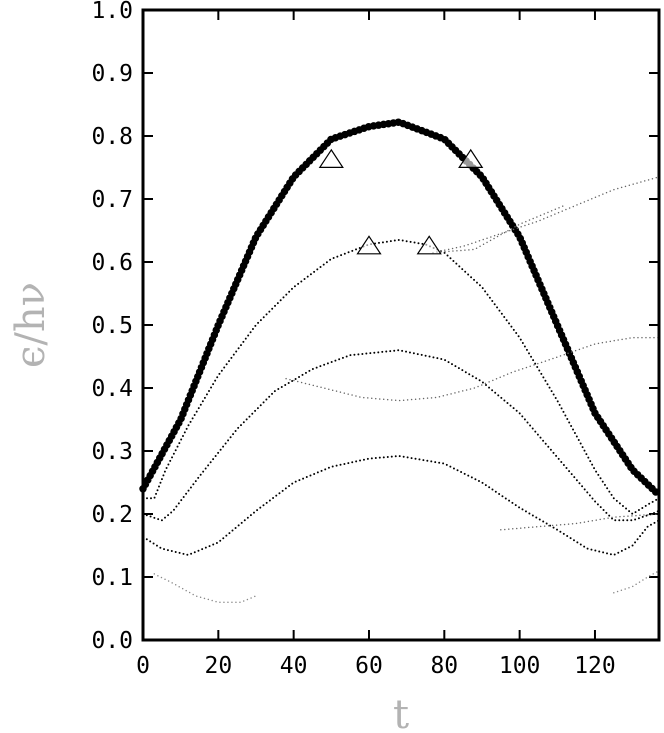 This screenshot has width=664, height=733. What do you see at coordinates (112, 200) in the screenshot?
I see `y-tick-label: 0.7` at bounding box center [112, 200].